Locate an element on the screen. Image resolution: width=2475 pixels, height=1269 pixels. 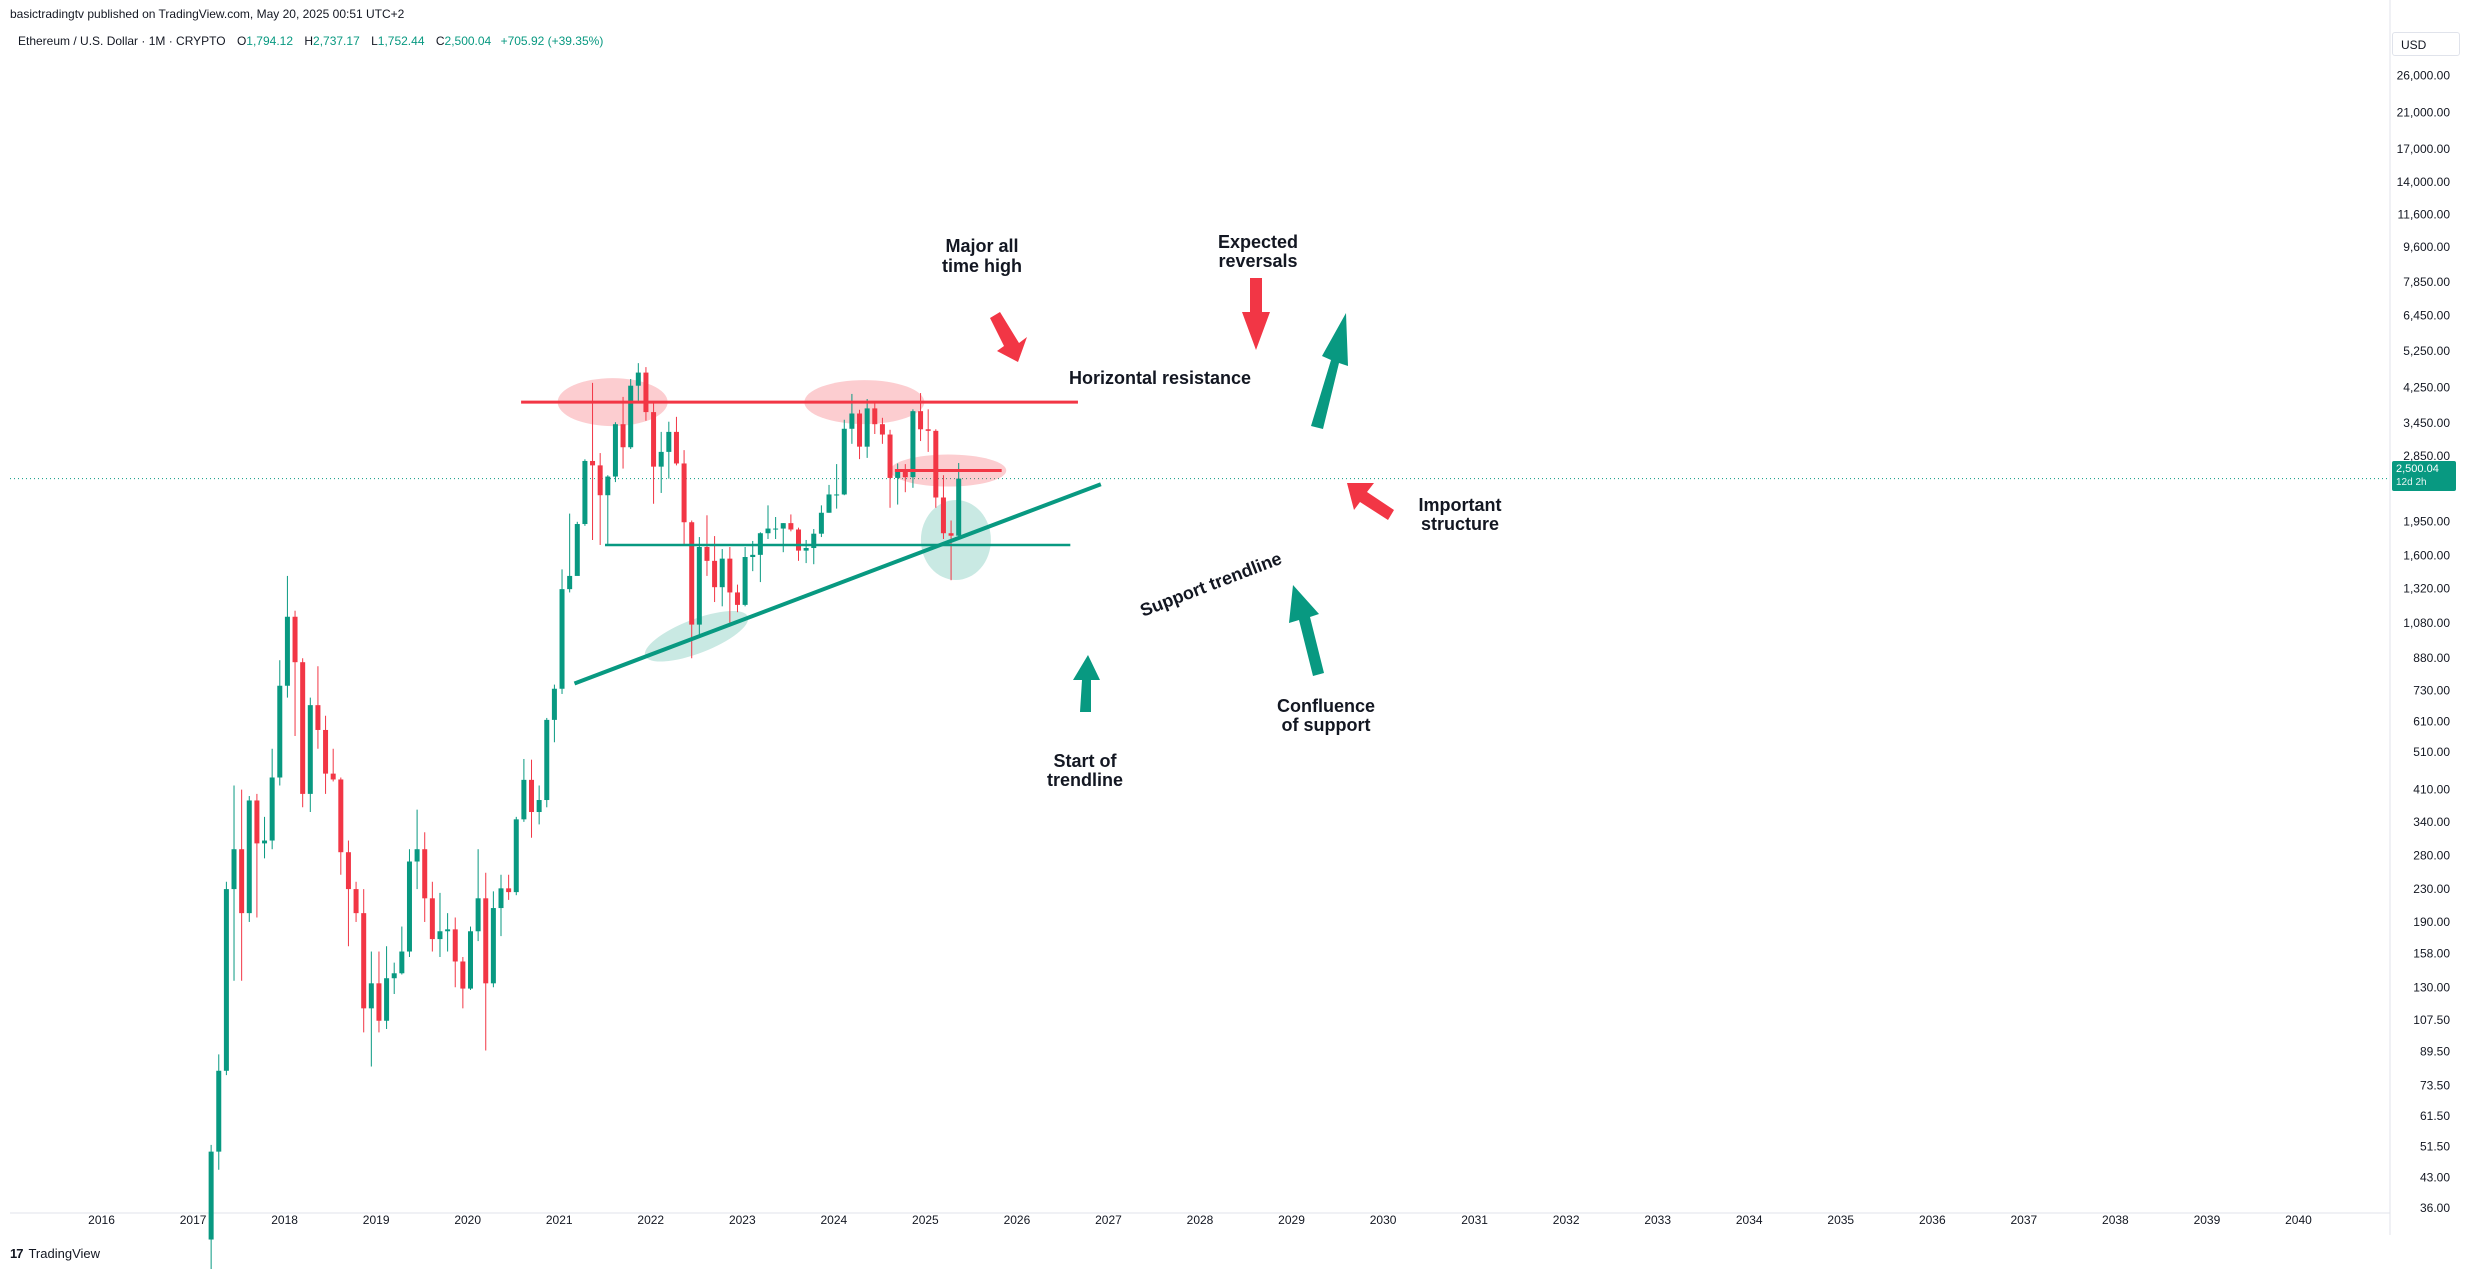
price-tick-label: 7,850.00 is located at coordinates (2426, 282).